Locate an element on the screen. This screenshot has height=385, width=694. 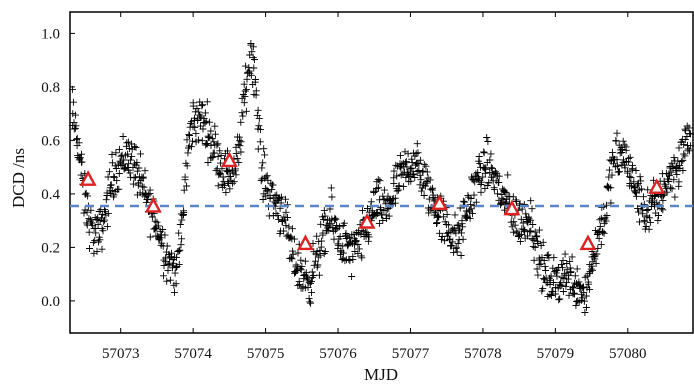
x-tick-label: 57075 is located at coordinates (266, 354).